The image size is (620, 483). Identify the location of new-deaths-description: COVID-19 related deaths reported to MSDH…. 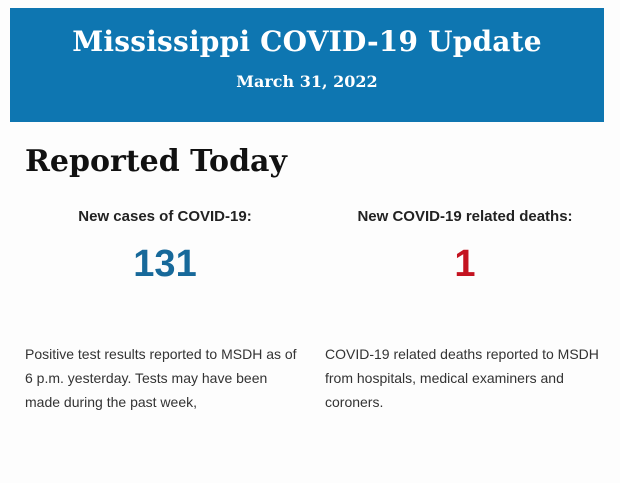
(462, 378).